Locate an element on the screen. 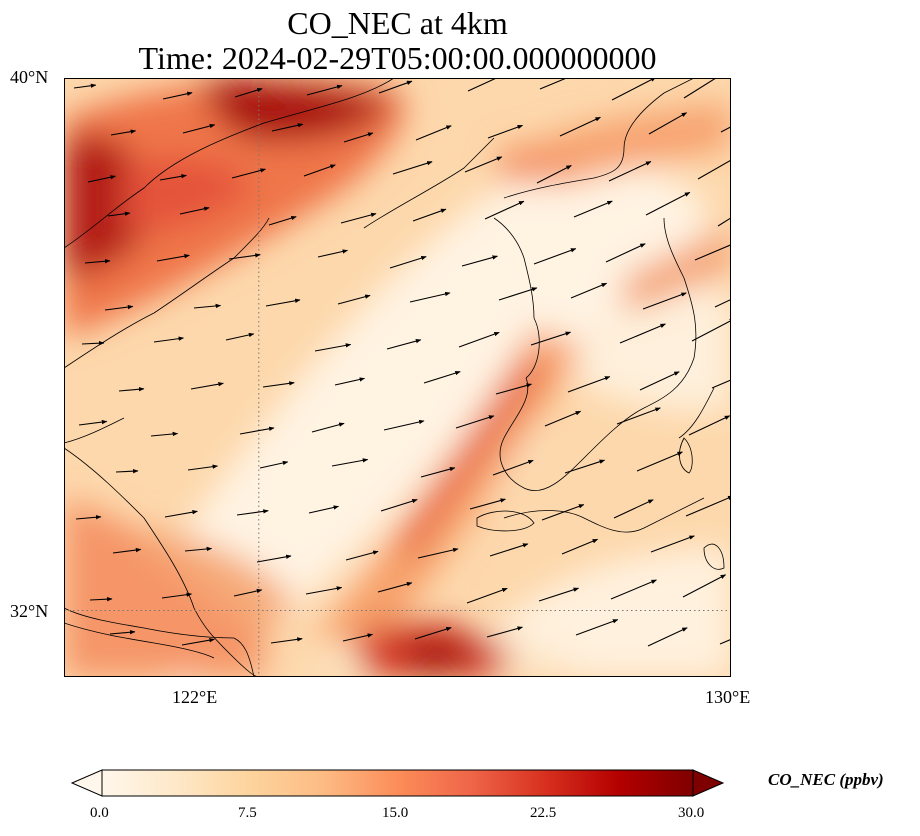 The height and width of the screenshot is (836, 920). colorbar-tick-0: 0.0 is located at coordinates (99, 813).